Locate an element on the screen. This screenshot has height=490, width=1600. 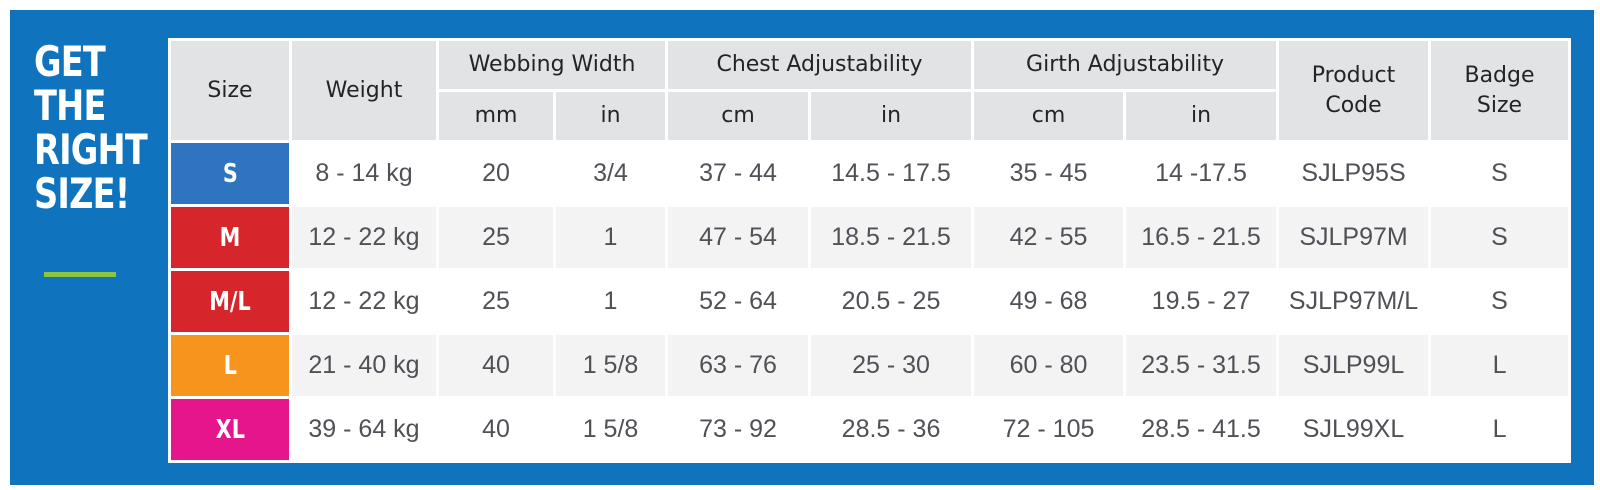
size-badge-cell: M/L is located at coordinates (230, 301).